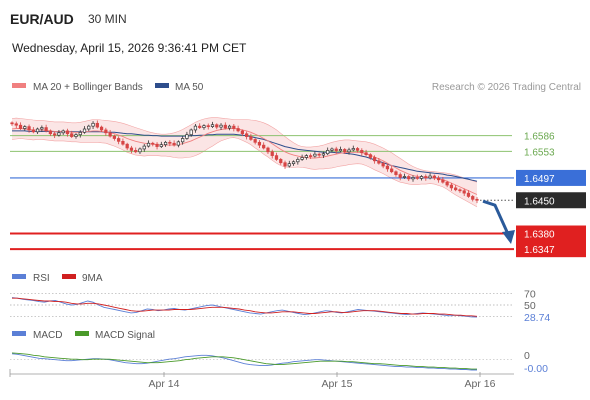  I want to click on rsi-ma-legend-swatch, so click(69, 276).